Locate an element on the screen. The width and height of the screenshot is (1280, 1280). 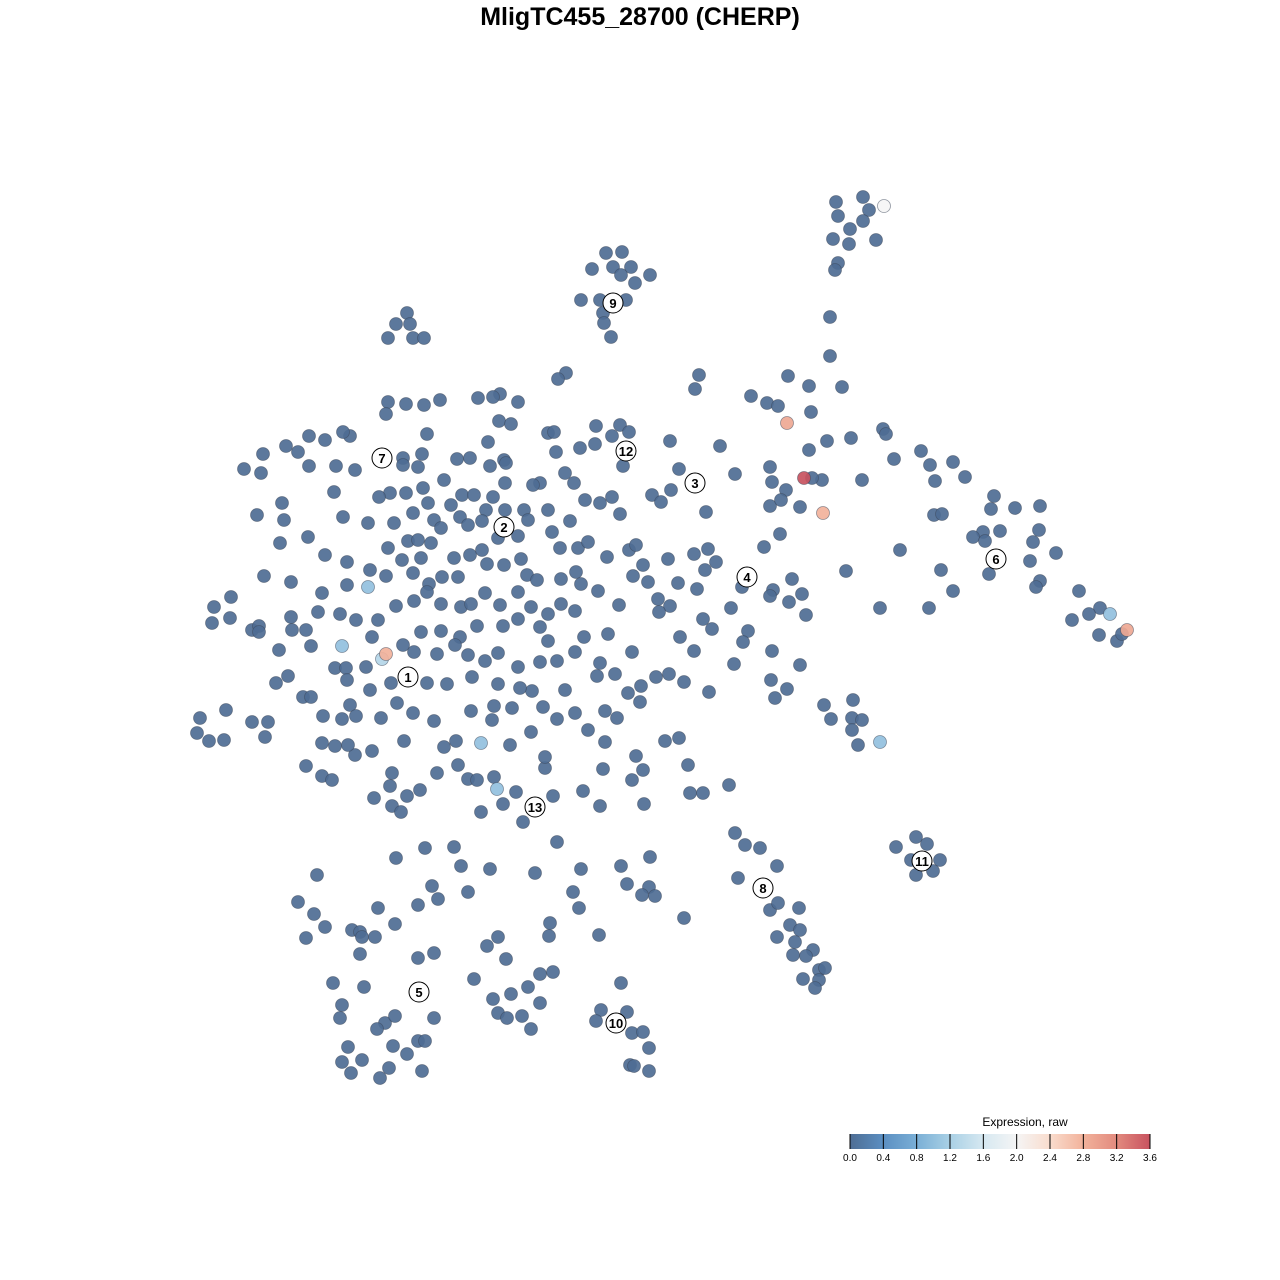
cluster-label: 3 is located at coordinates (695, 483).